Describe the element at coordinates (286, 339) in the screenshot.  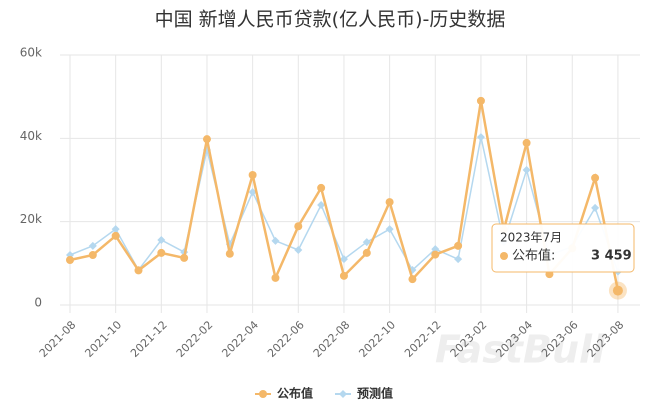
I see `x-tick-label: 2022-06` at that location.